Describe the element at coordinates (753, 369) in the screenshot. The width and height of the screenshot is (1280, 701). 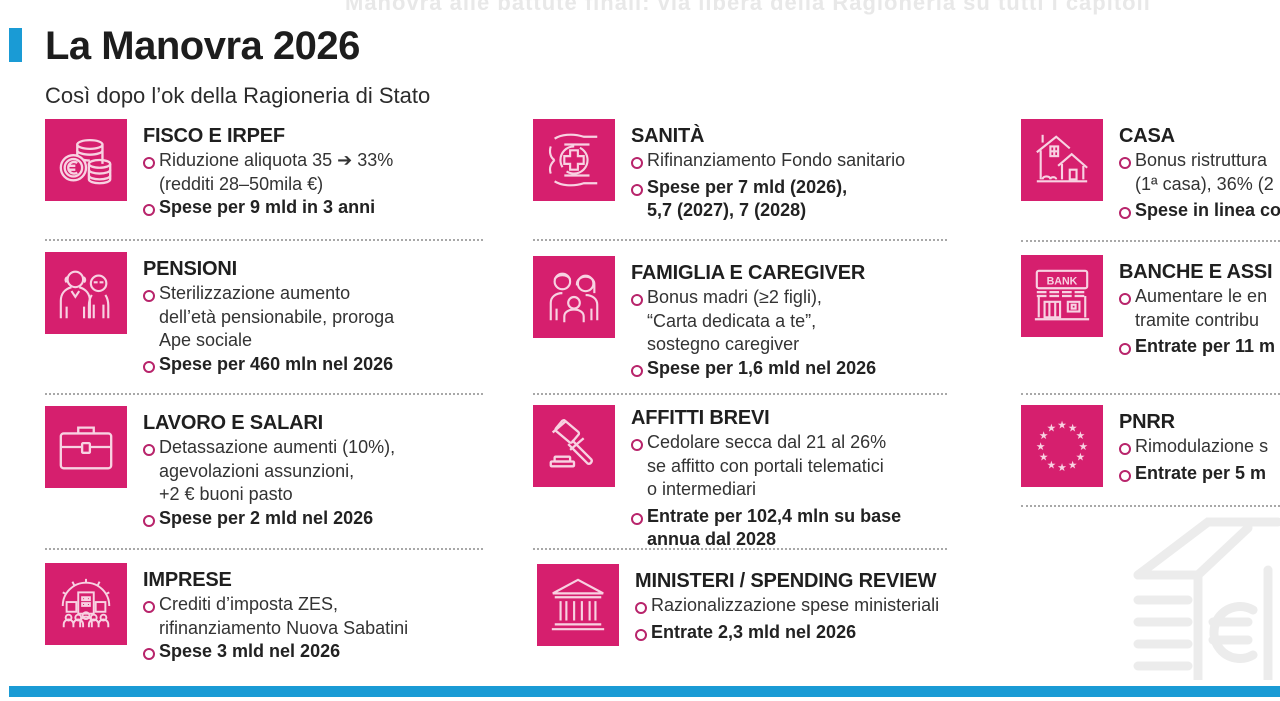
I see `bullet-item-amount: Spese per 1,6 mld nel 2026` at that location.